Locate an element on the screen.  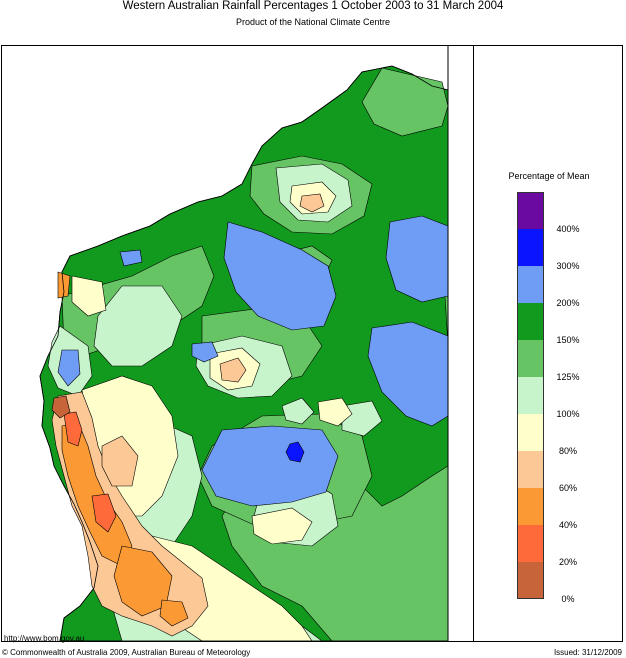
issued-date: Issued: 31/12/2009 is located at coordinates (587, 652).